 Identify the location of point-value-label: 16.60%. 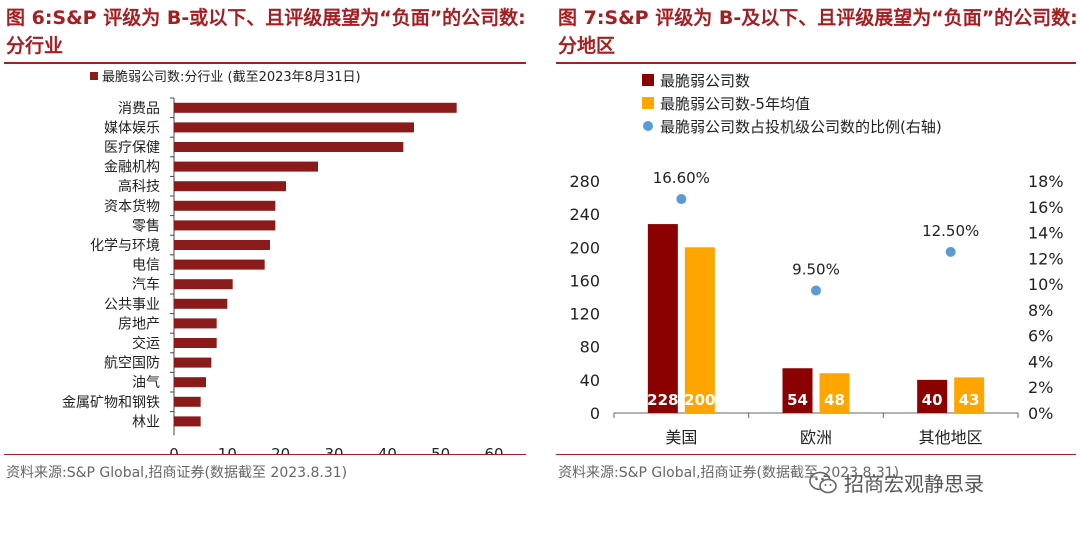
(681, 178).